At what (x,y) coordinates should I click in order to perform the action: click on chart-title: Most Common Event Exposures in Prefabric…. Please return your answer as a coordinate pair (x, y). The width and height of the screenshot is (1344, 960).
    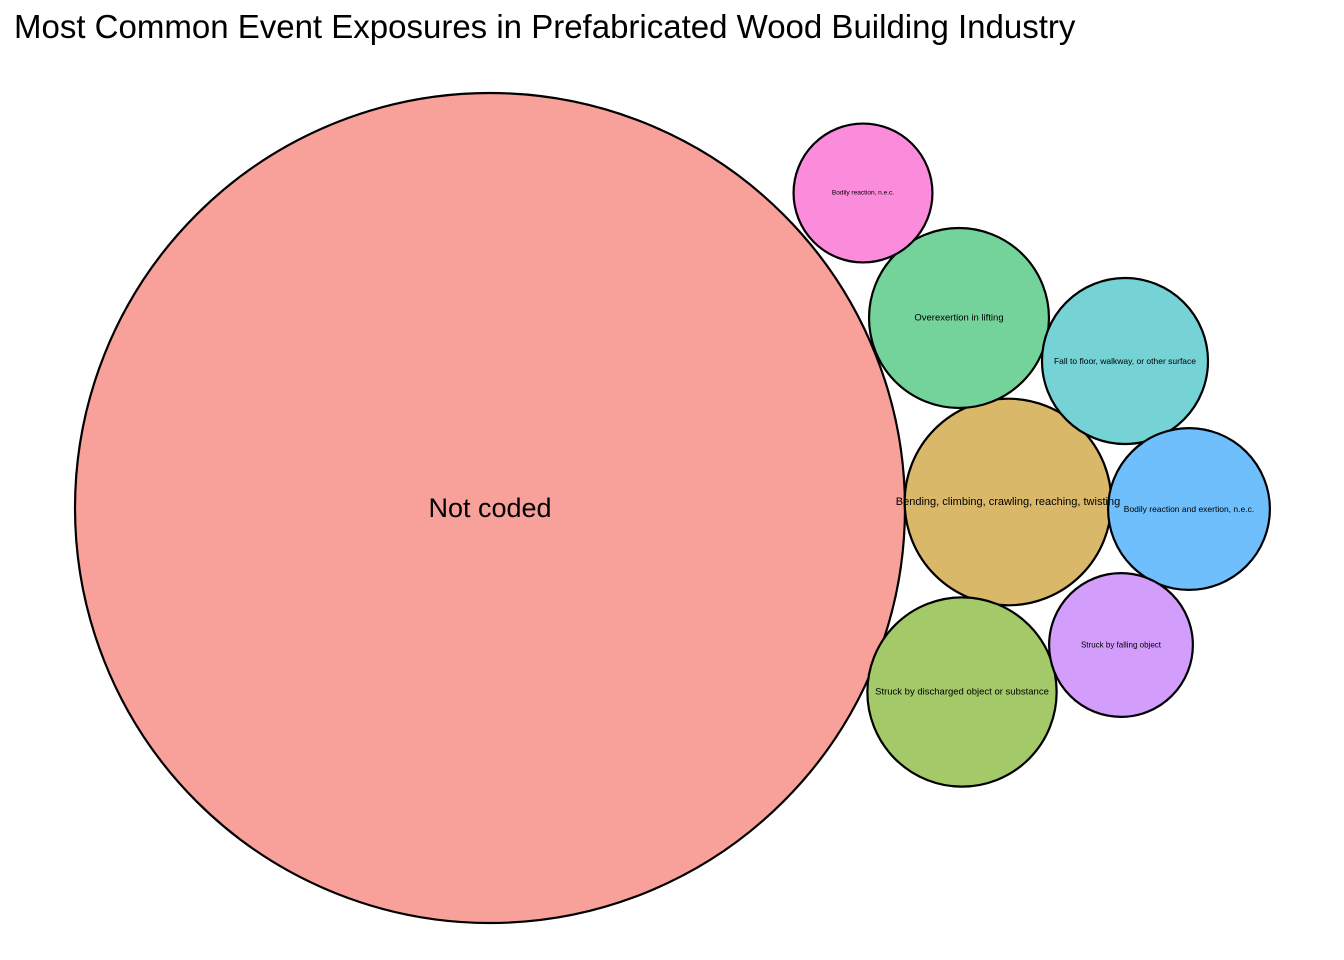
    Looking at the image, I should click on (545, 26).